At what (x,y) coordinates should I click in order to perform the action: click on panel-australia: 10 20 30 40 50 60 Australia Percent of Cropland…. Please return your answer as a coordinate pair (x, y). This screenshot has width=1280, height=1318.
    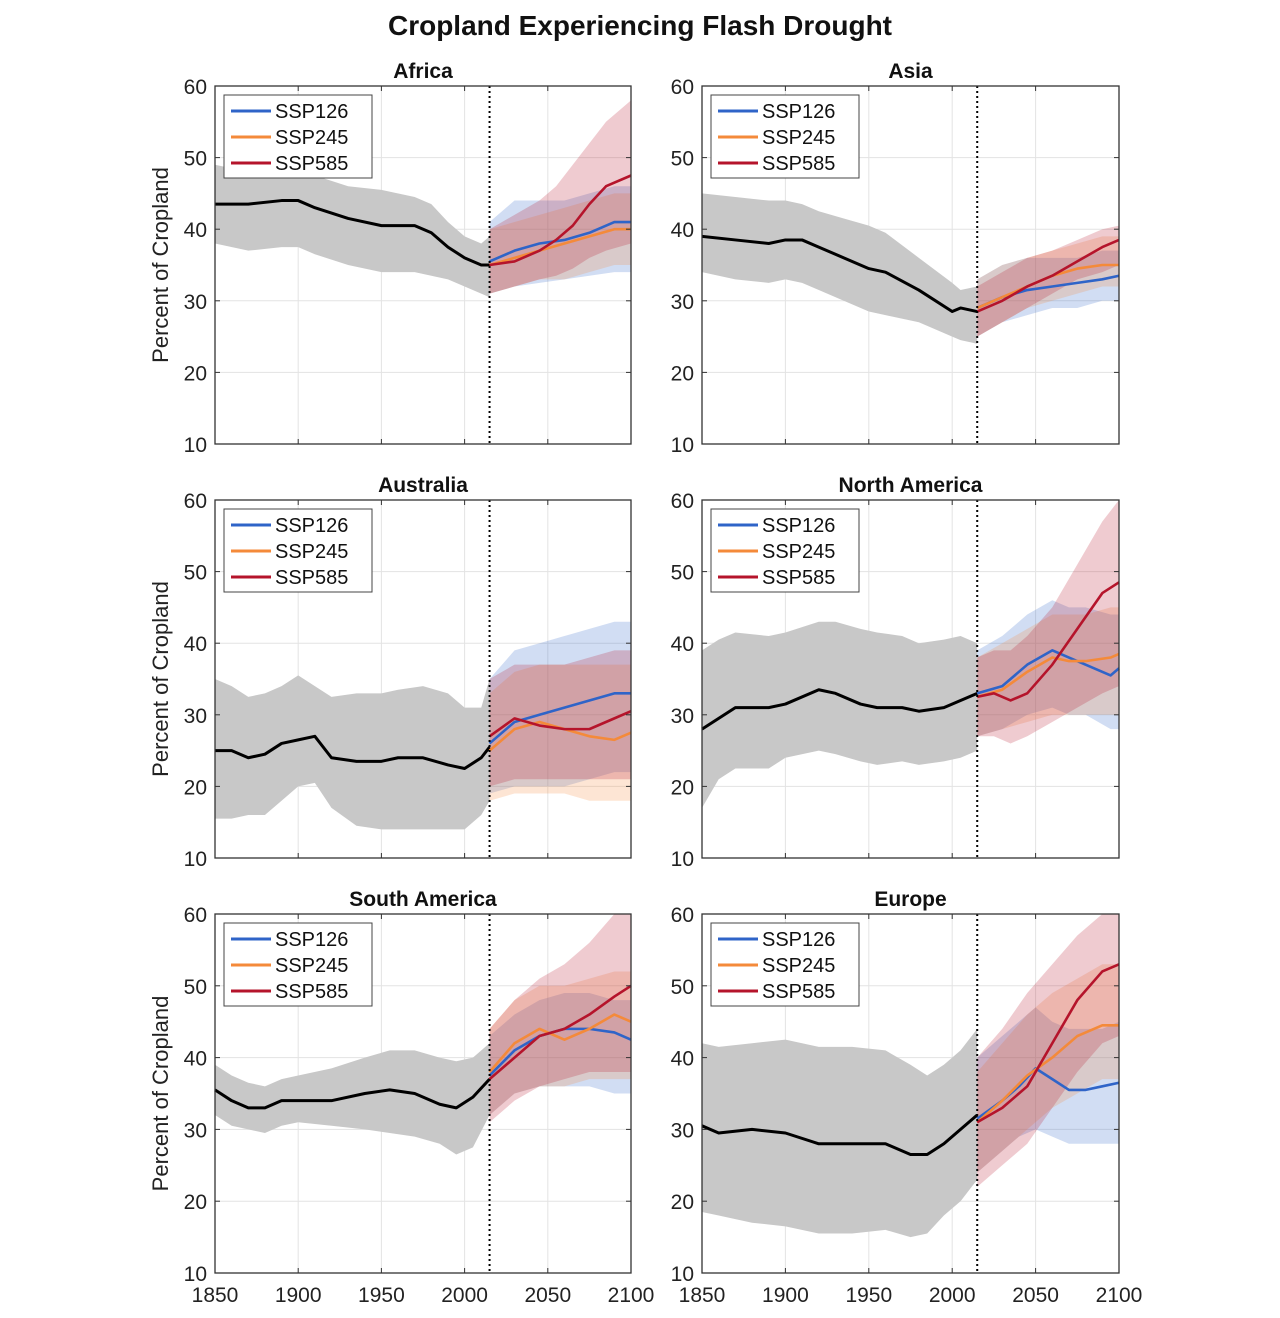
    Looking at the image, I should click on (390, 672).